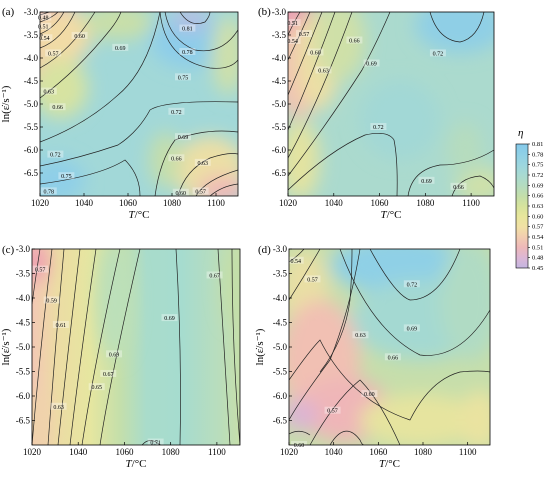 The image size is (550, 478). Describe the element at coordinates (279, 81) in the screenshot. I see `panel-b-y-tick-label: -4.5` at that location.